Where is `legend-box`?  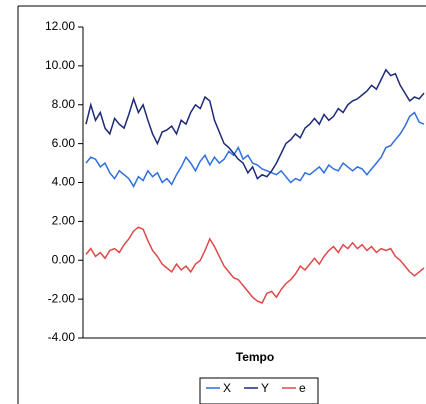 legend-box is located at coordinates (259, 390).